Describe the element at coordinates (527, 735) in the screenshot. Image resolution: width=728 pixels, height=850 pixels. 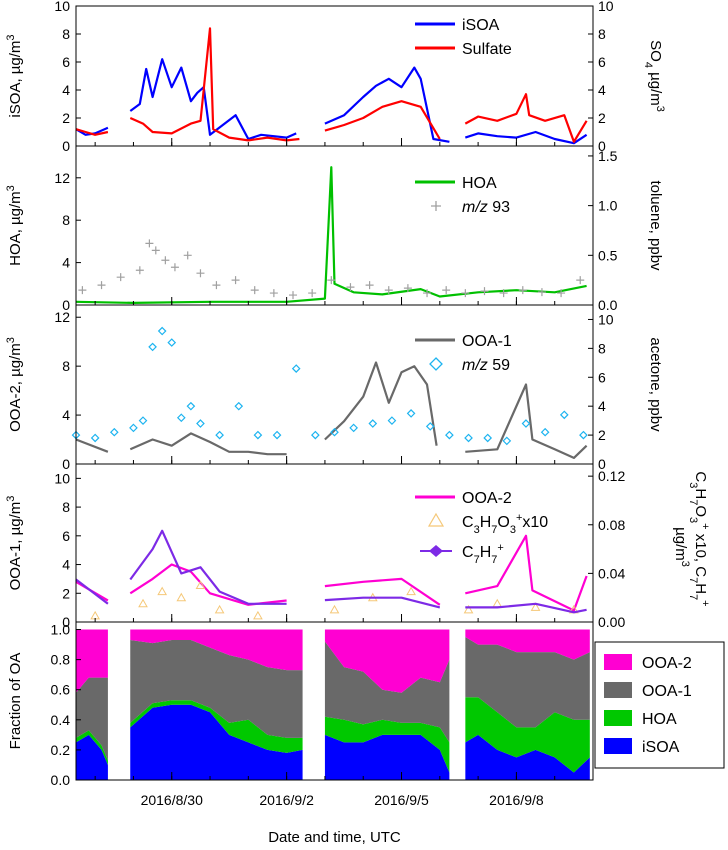
I see `area-hoa-seg3` at that location.